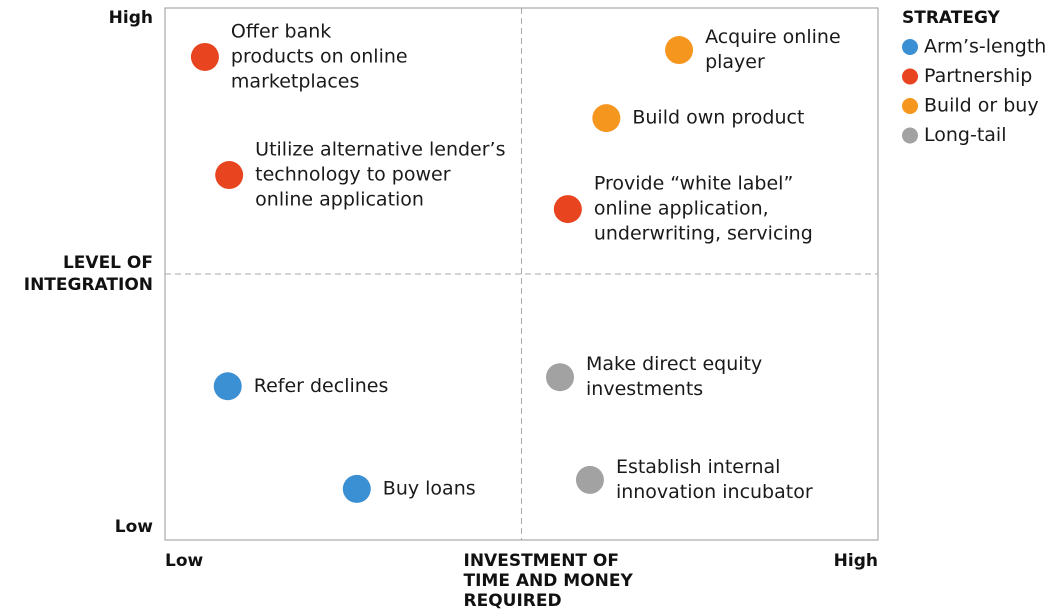  Describe the element at coordinates (549, 581) in the screenshot. I see `x-axis-title: TIME AND MONEY` at that location.